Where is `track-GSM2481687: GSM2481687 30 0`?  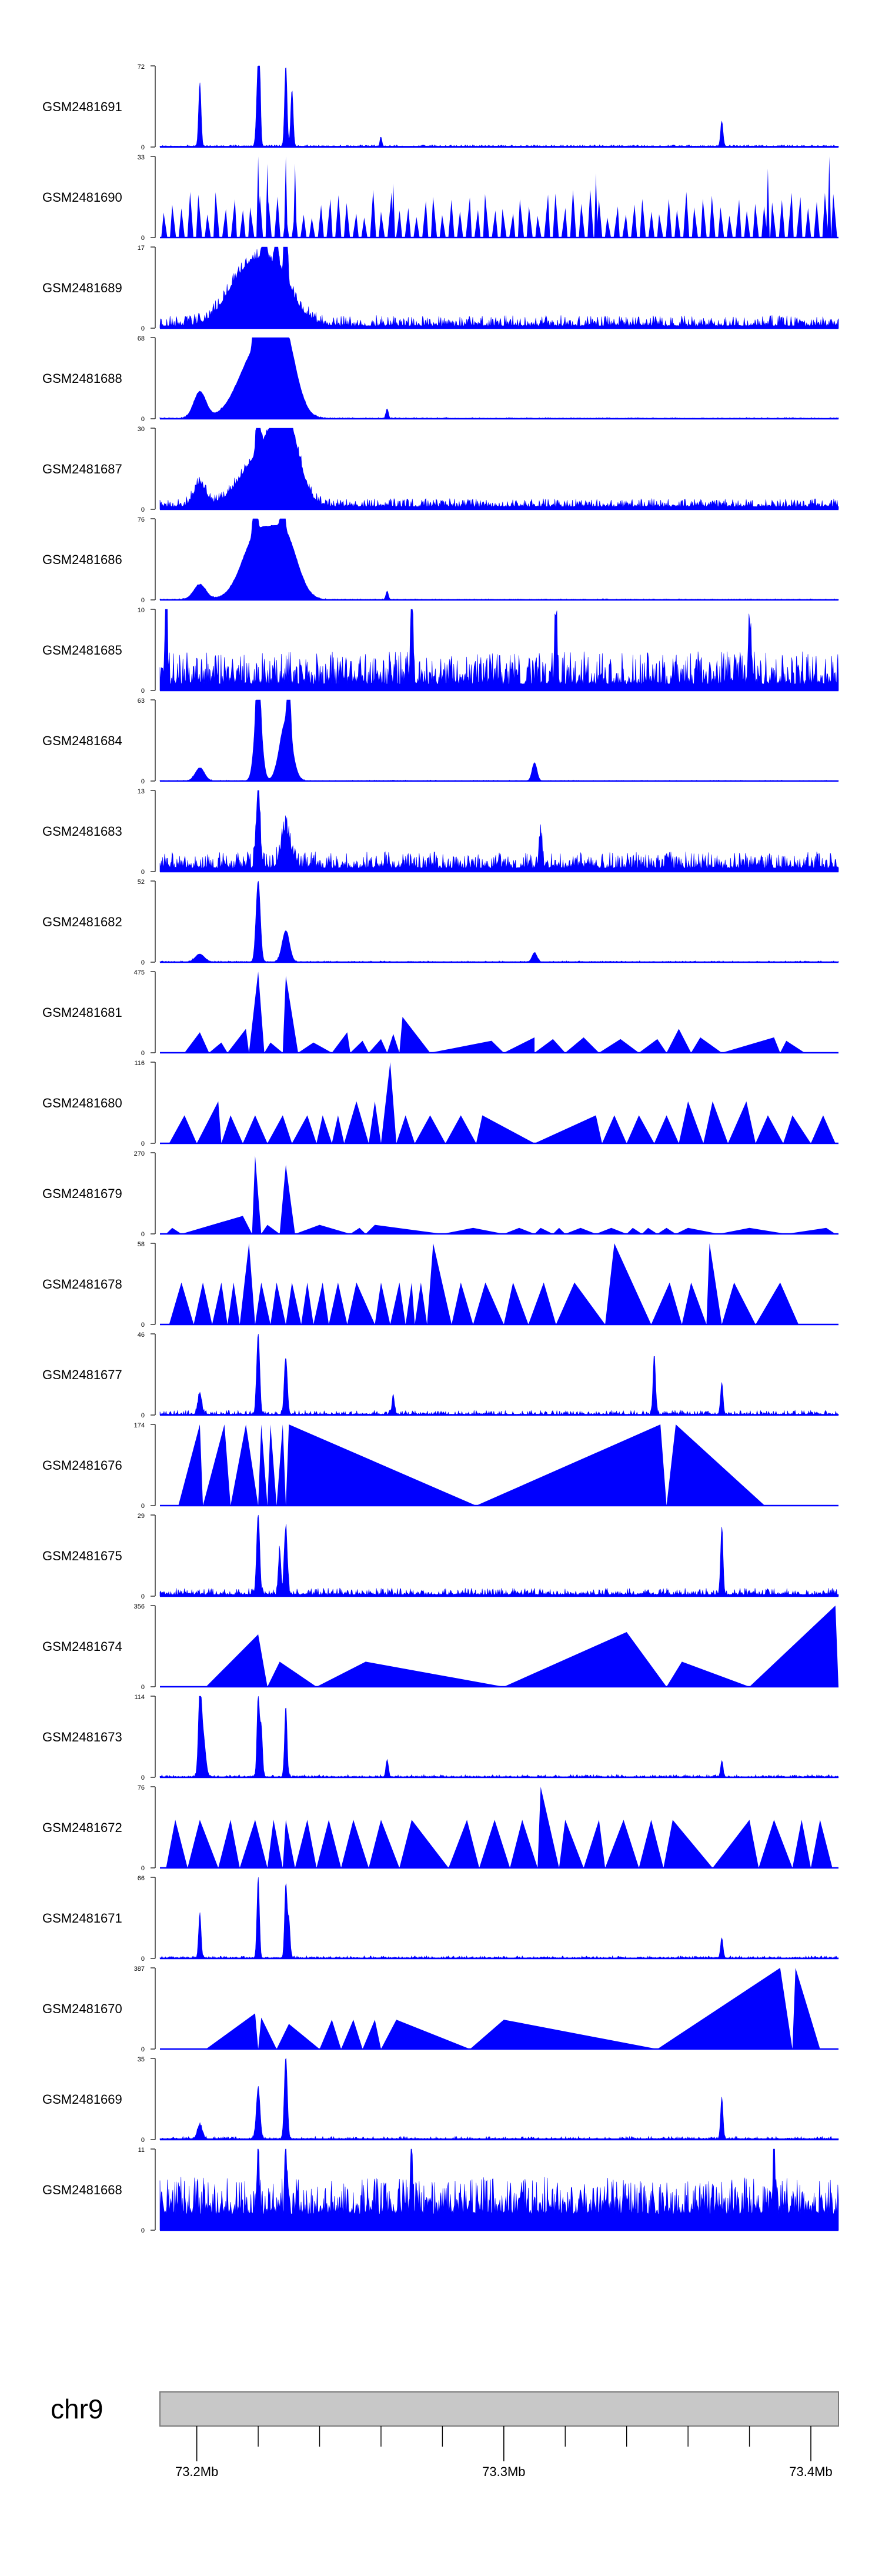 track-GSM2481687: GSM2481687 30 0 is located at coordinates (440, 469).